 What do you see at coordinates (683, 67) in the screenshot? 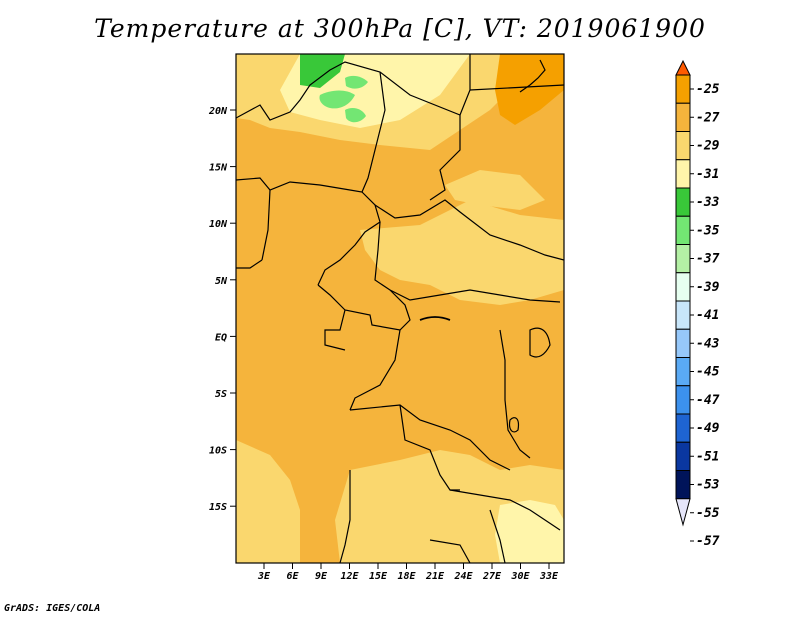
I see `colorbar-top-arrow` at bounding box center [683, 67].